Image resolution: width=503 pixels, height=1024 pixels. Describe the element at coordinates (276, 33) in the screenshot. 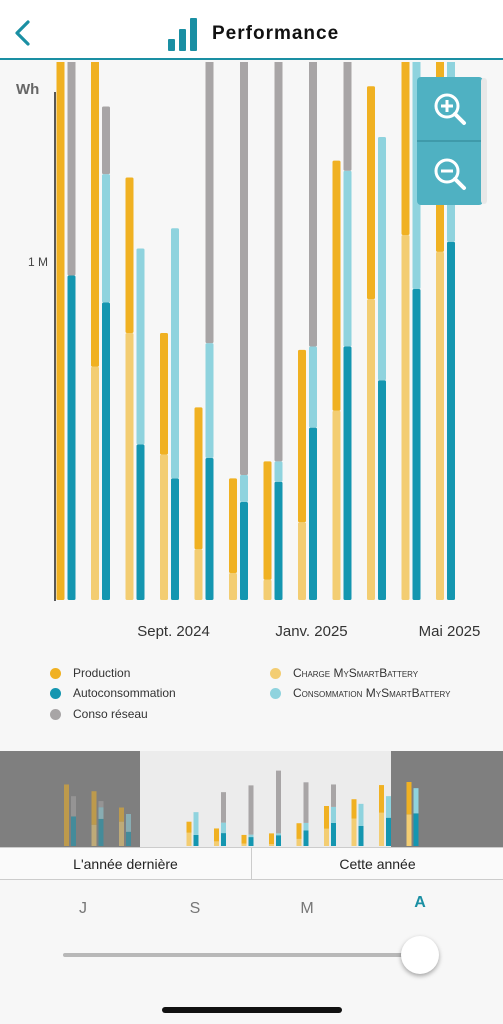

I see `page-title: Performance` at that location.